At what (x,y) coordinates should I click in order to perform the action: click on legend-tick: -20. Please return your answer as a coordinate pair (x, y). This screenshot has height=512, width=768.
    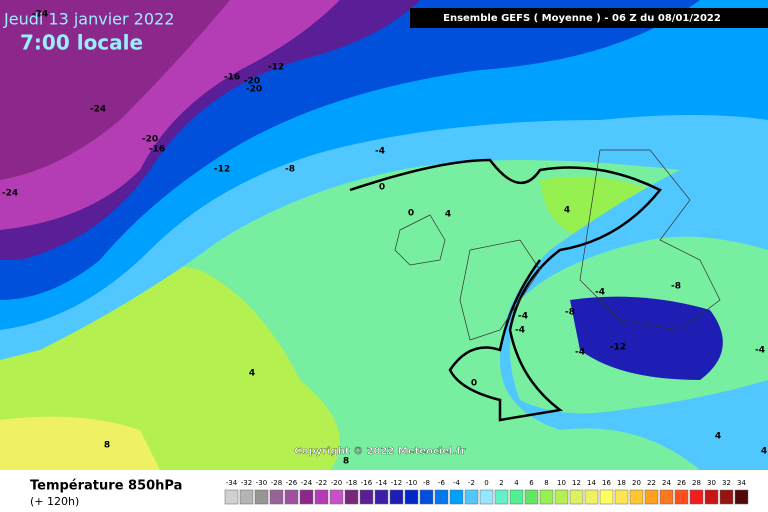
    Looking at the image, I should click on (336, 483).